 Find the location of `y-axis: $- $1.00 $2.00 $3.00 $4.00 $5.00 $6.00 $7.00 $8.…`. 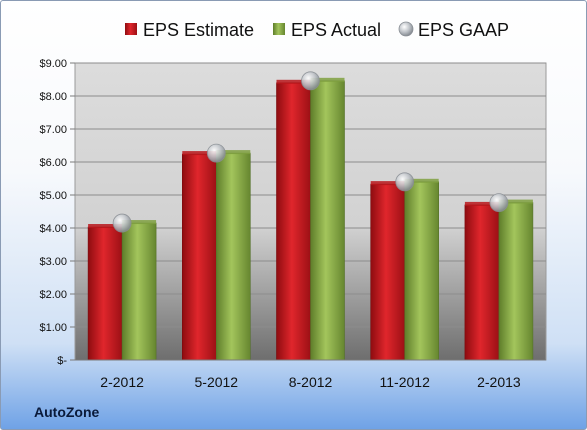

y-axis: $- $1.00 $2.00 $3.00 $4.00 $5.00 $6.00 $7.00 $8.… is located at coordinates (57, 212).